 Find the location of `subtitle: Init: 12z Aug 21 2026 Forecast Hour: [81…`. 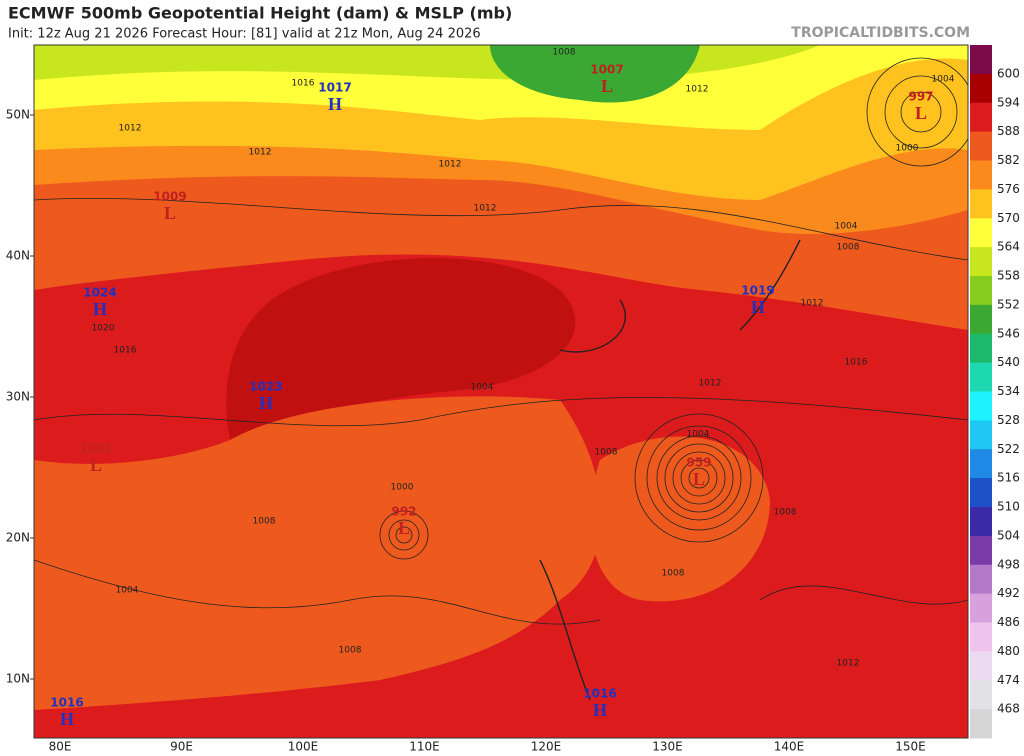

subtitle: Init: 12z Aug 21 2026 Forecast Hour: [81… is located at coordinates (244, 34).